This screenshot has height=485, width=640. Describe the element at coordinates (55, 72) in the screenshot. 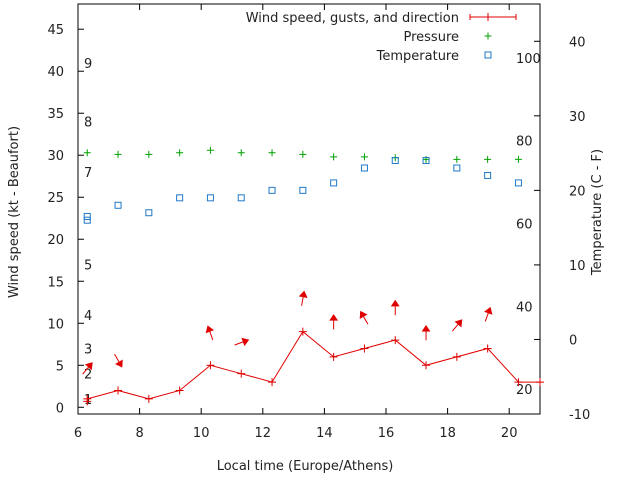

I see `y-tick-label: 40` at that location.